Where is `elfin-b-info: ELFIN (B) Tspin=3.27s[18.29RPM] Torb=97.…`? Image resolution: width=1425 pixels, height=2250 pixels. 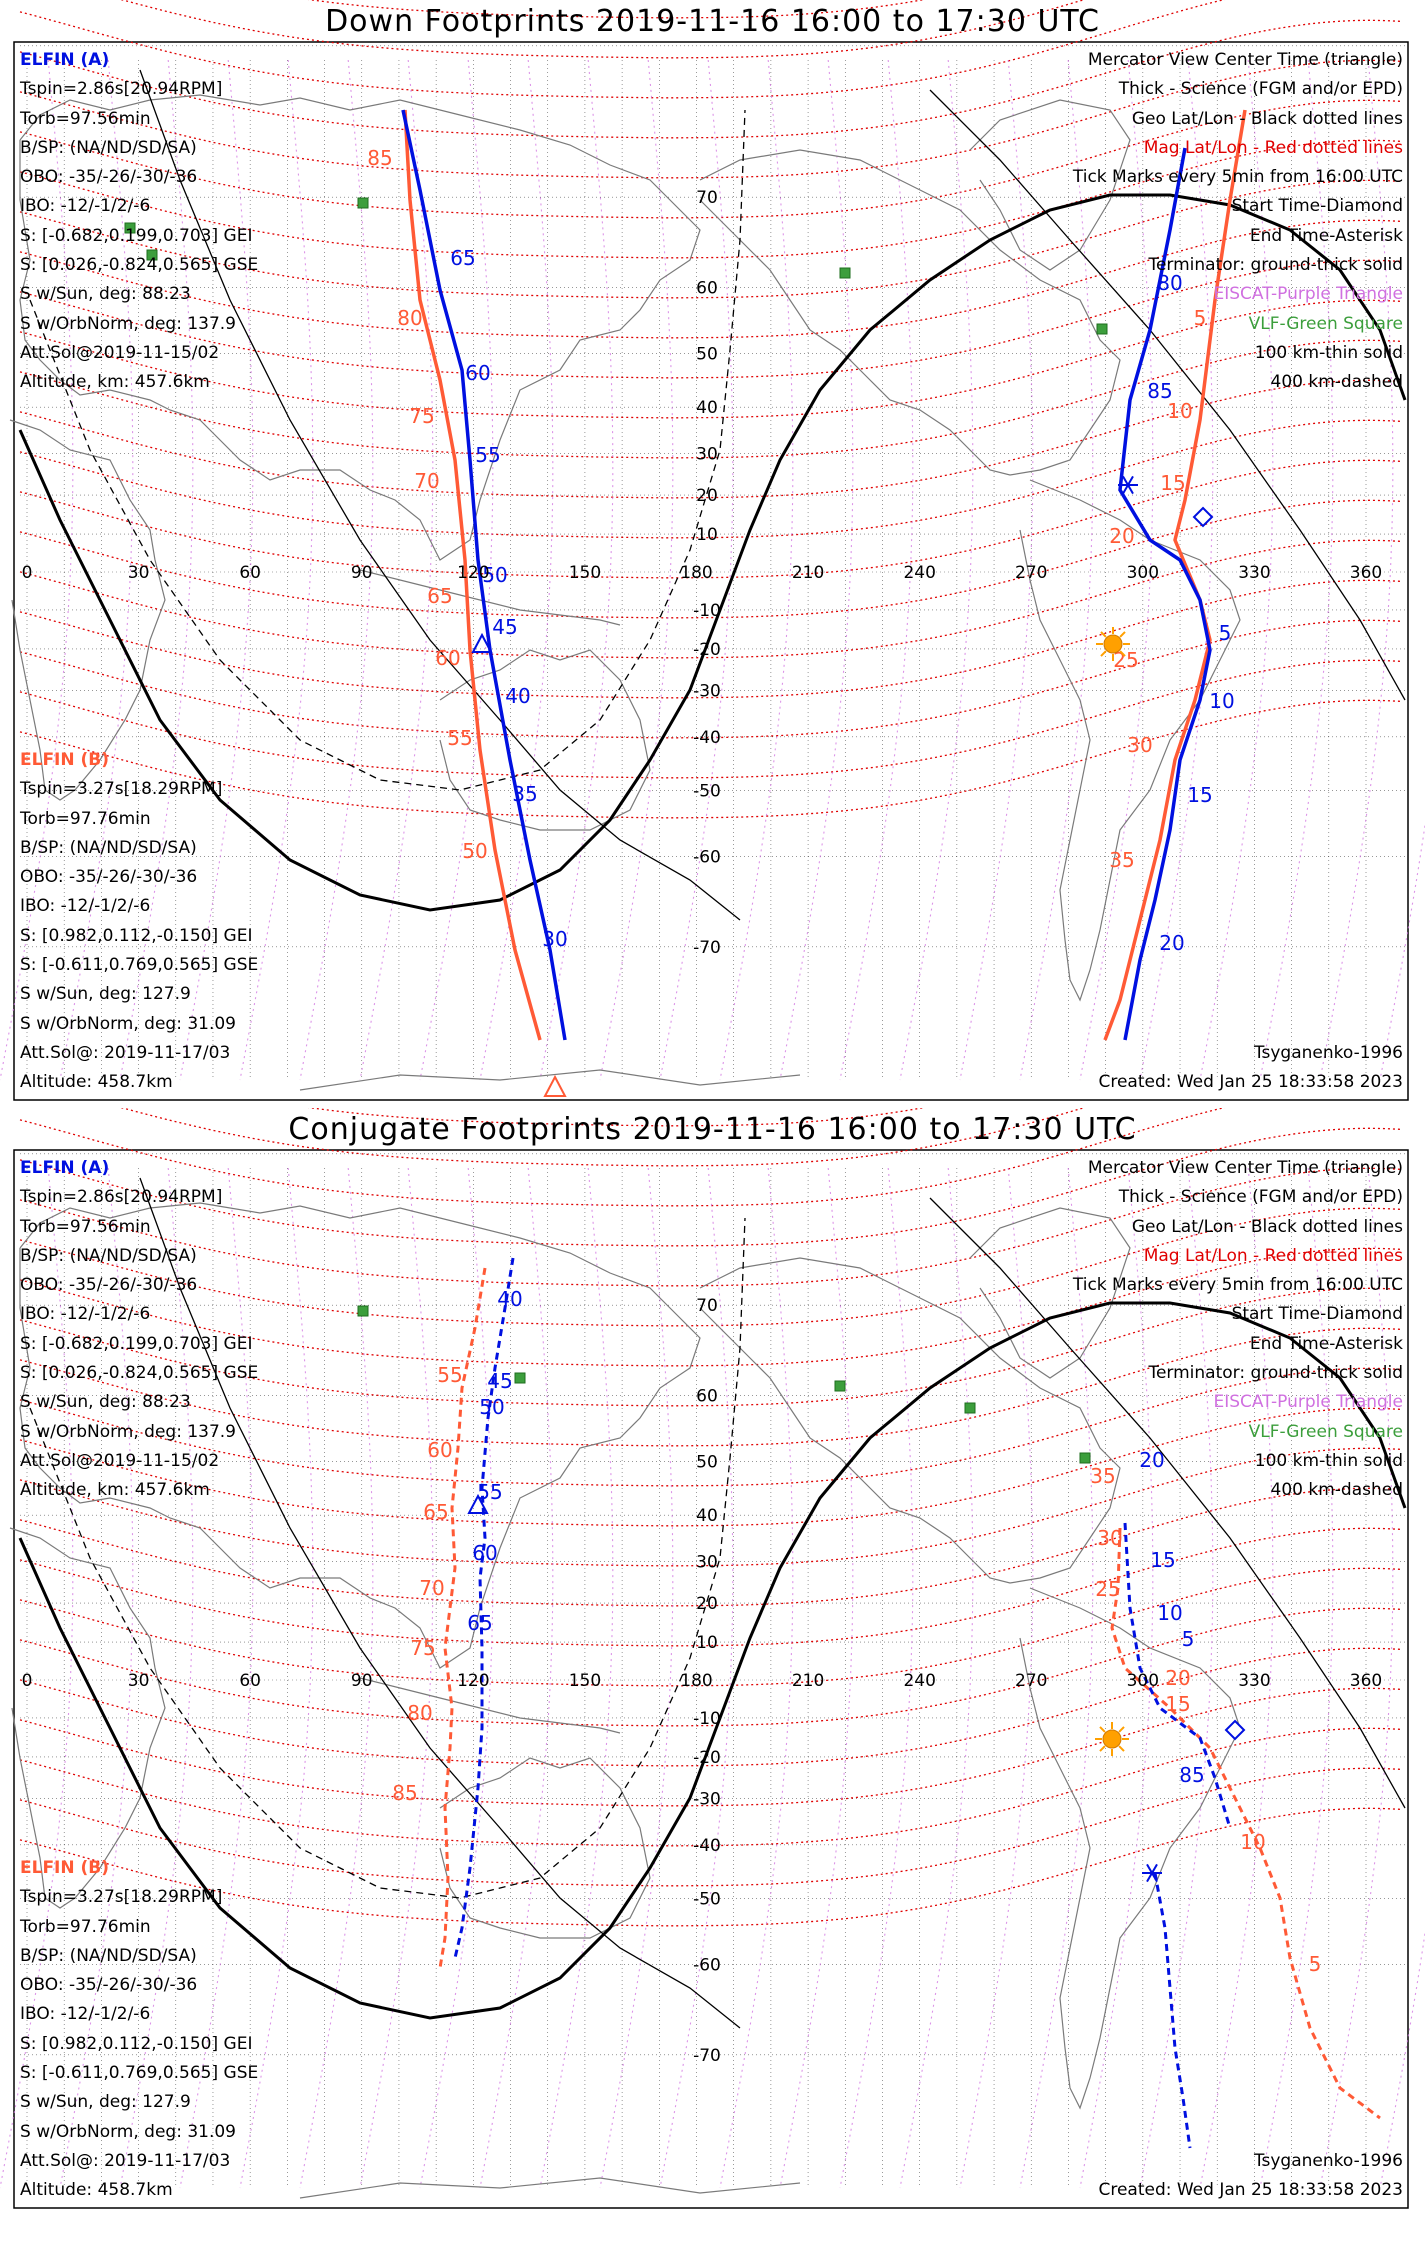
elfin-b-info: ELFIN (B) Tspin=3.27s[18.29RPM] Torb=97.… is located at coordinates (139, 907).